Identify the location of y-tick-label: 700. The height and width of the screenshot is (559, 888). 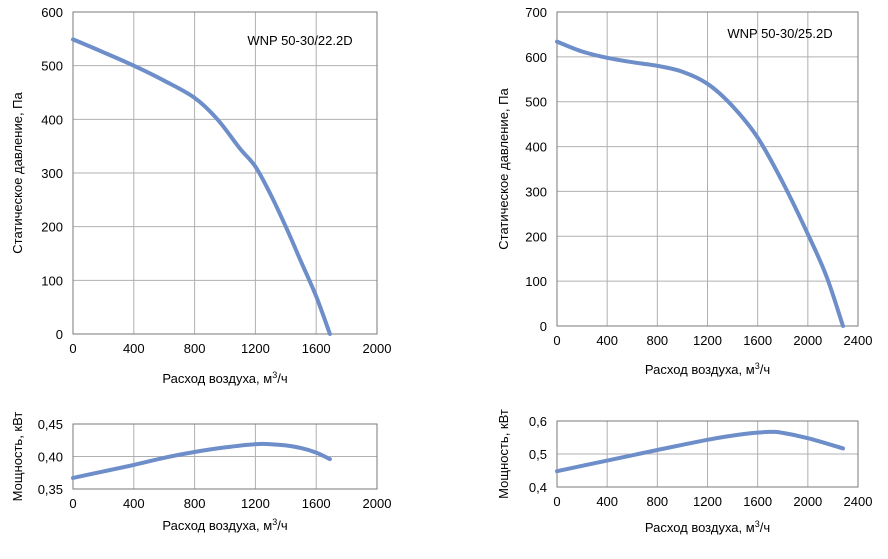
(536, 12).